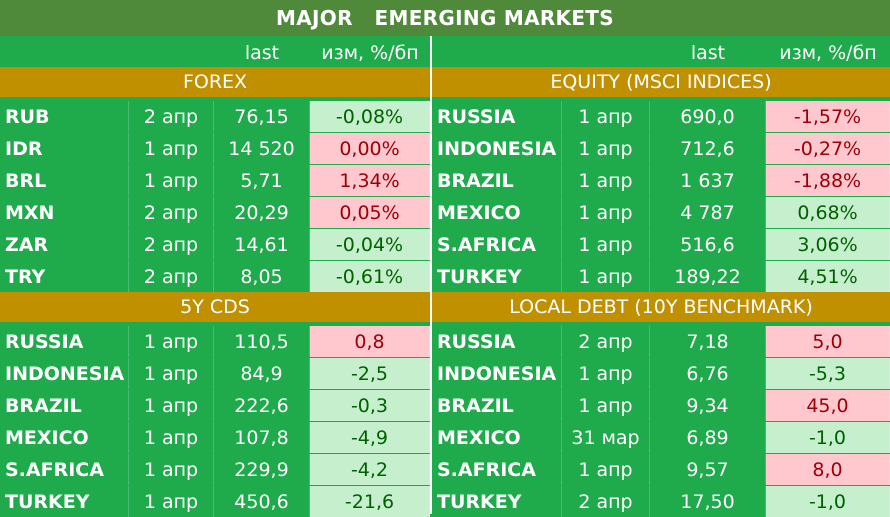 The width and height of the screenshot is (890, 517). What do you see at coordinates (370, 276) in the screenshot?
I see `change-value: -0,61%` at bounding box center [370, 276].